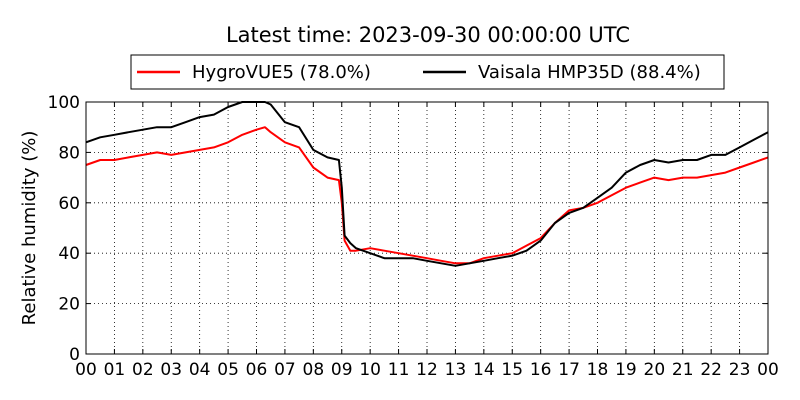 The height and width of the screenshot is (400, 800). I want to click on y-tick-label: 80, so click(69, 153).